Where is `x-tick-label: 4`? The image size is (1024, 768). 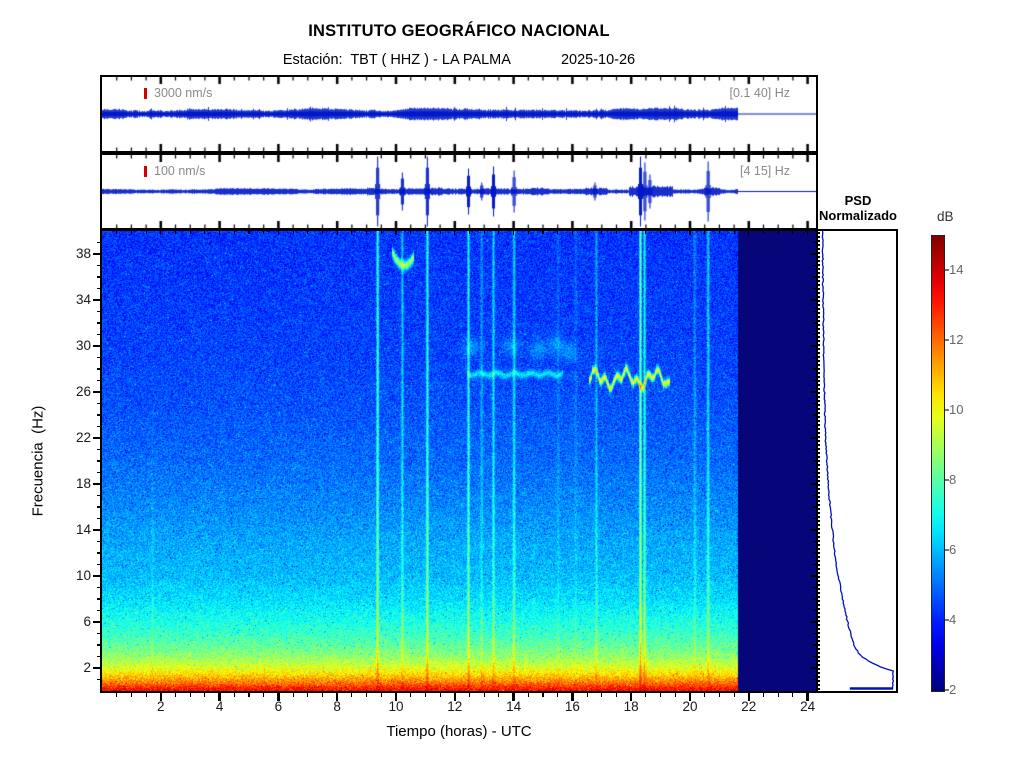
x-tick-label: 4 is located at coordinates (219, 706).